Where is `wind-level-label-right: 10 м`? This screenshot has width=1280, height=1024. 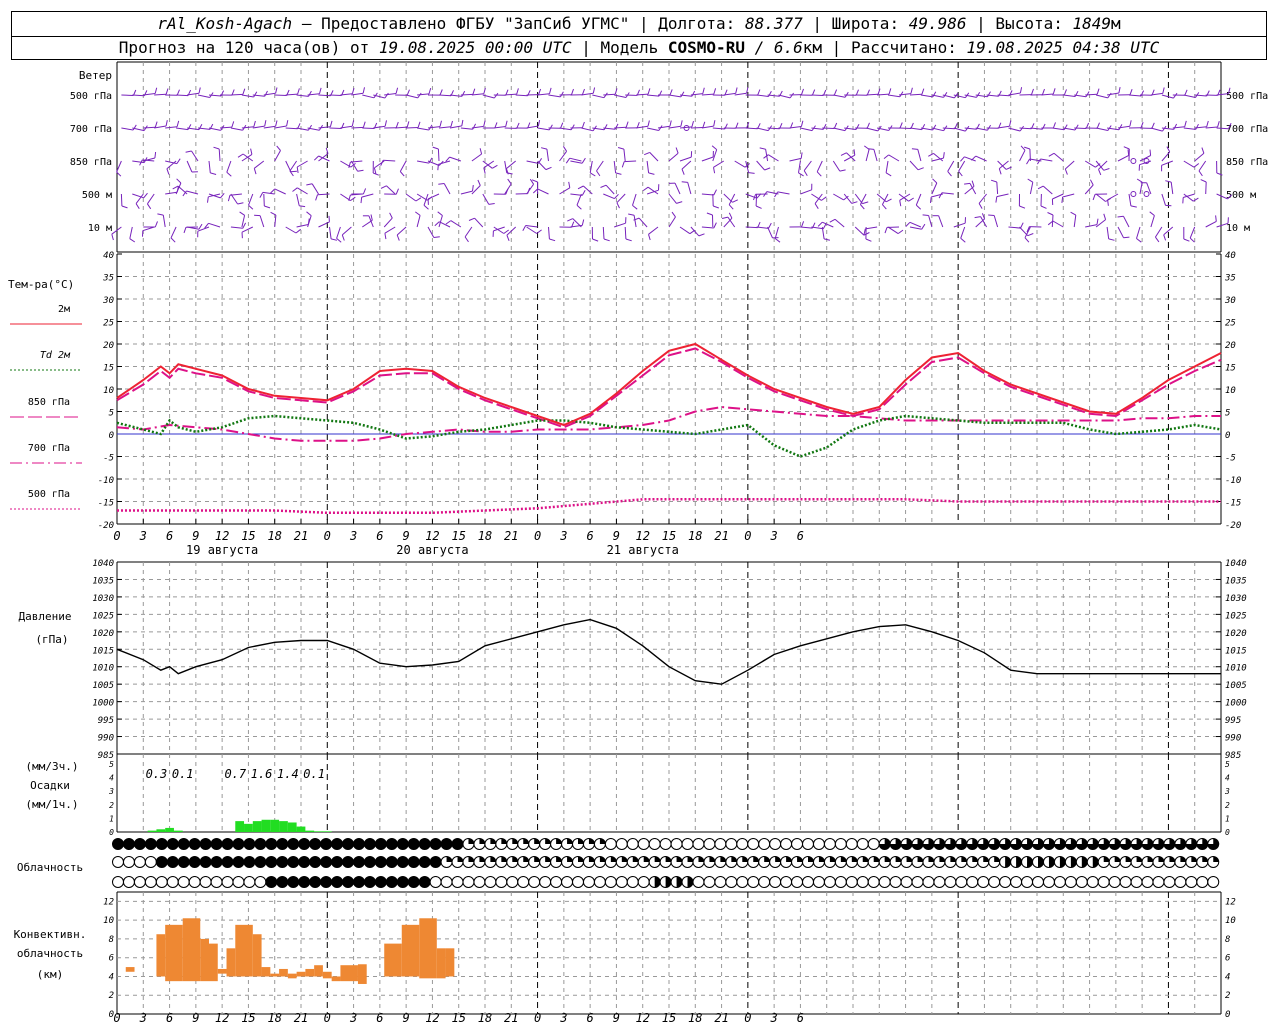
wind-level-label-right: 10 м is located at coordinates (1238, 228).